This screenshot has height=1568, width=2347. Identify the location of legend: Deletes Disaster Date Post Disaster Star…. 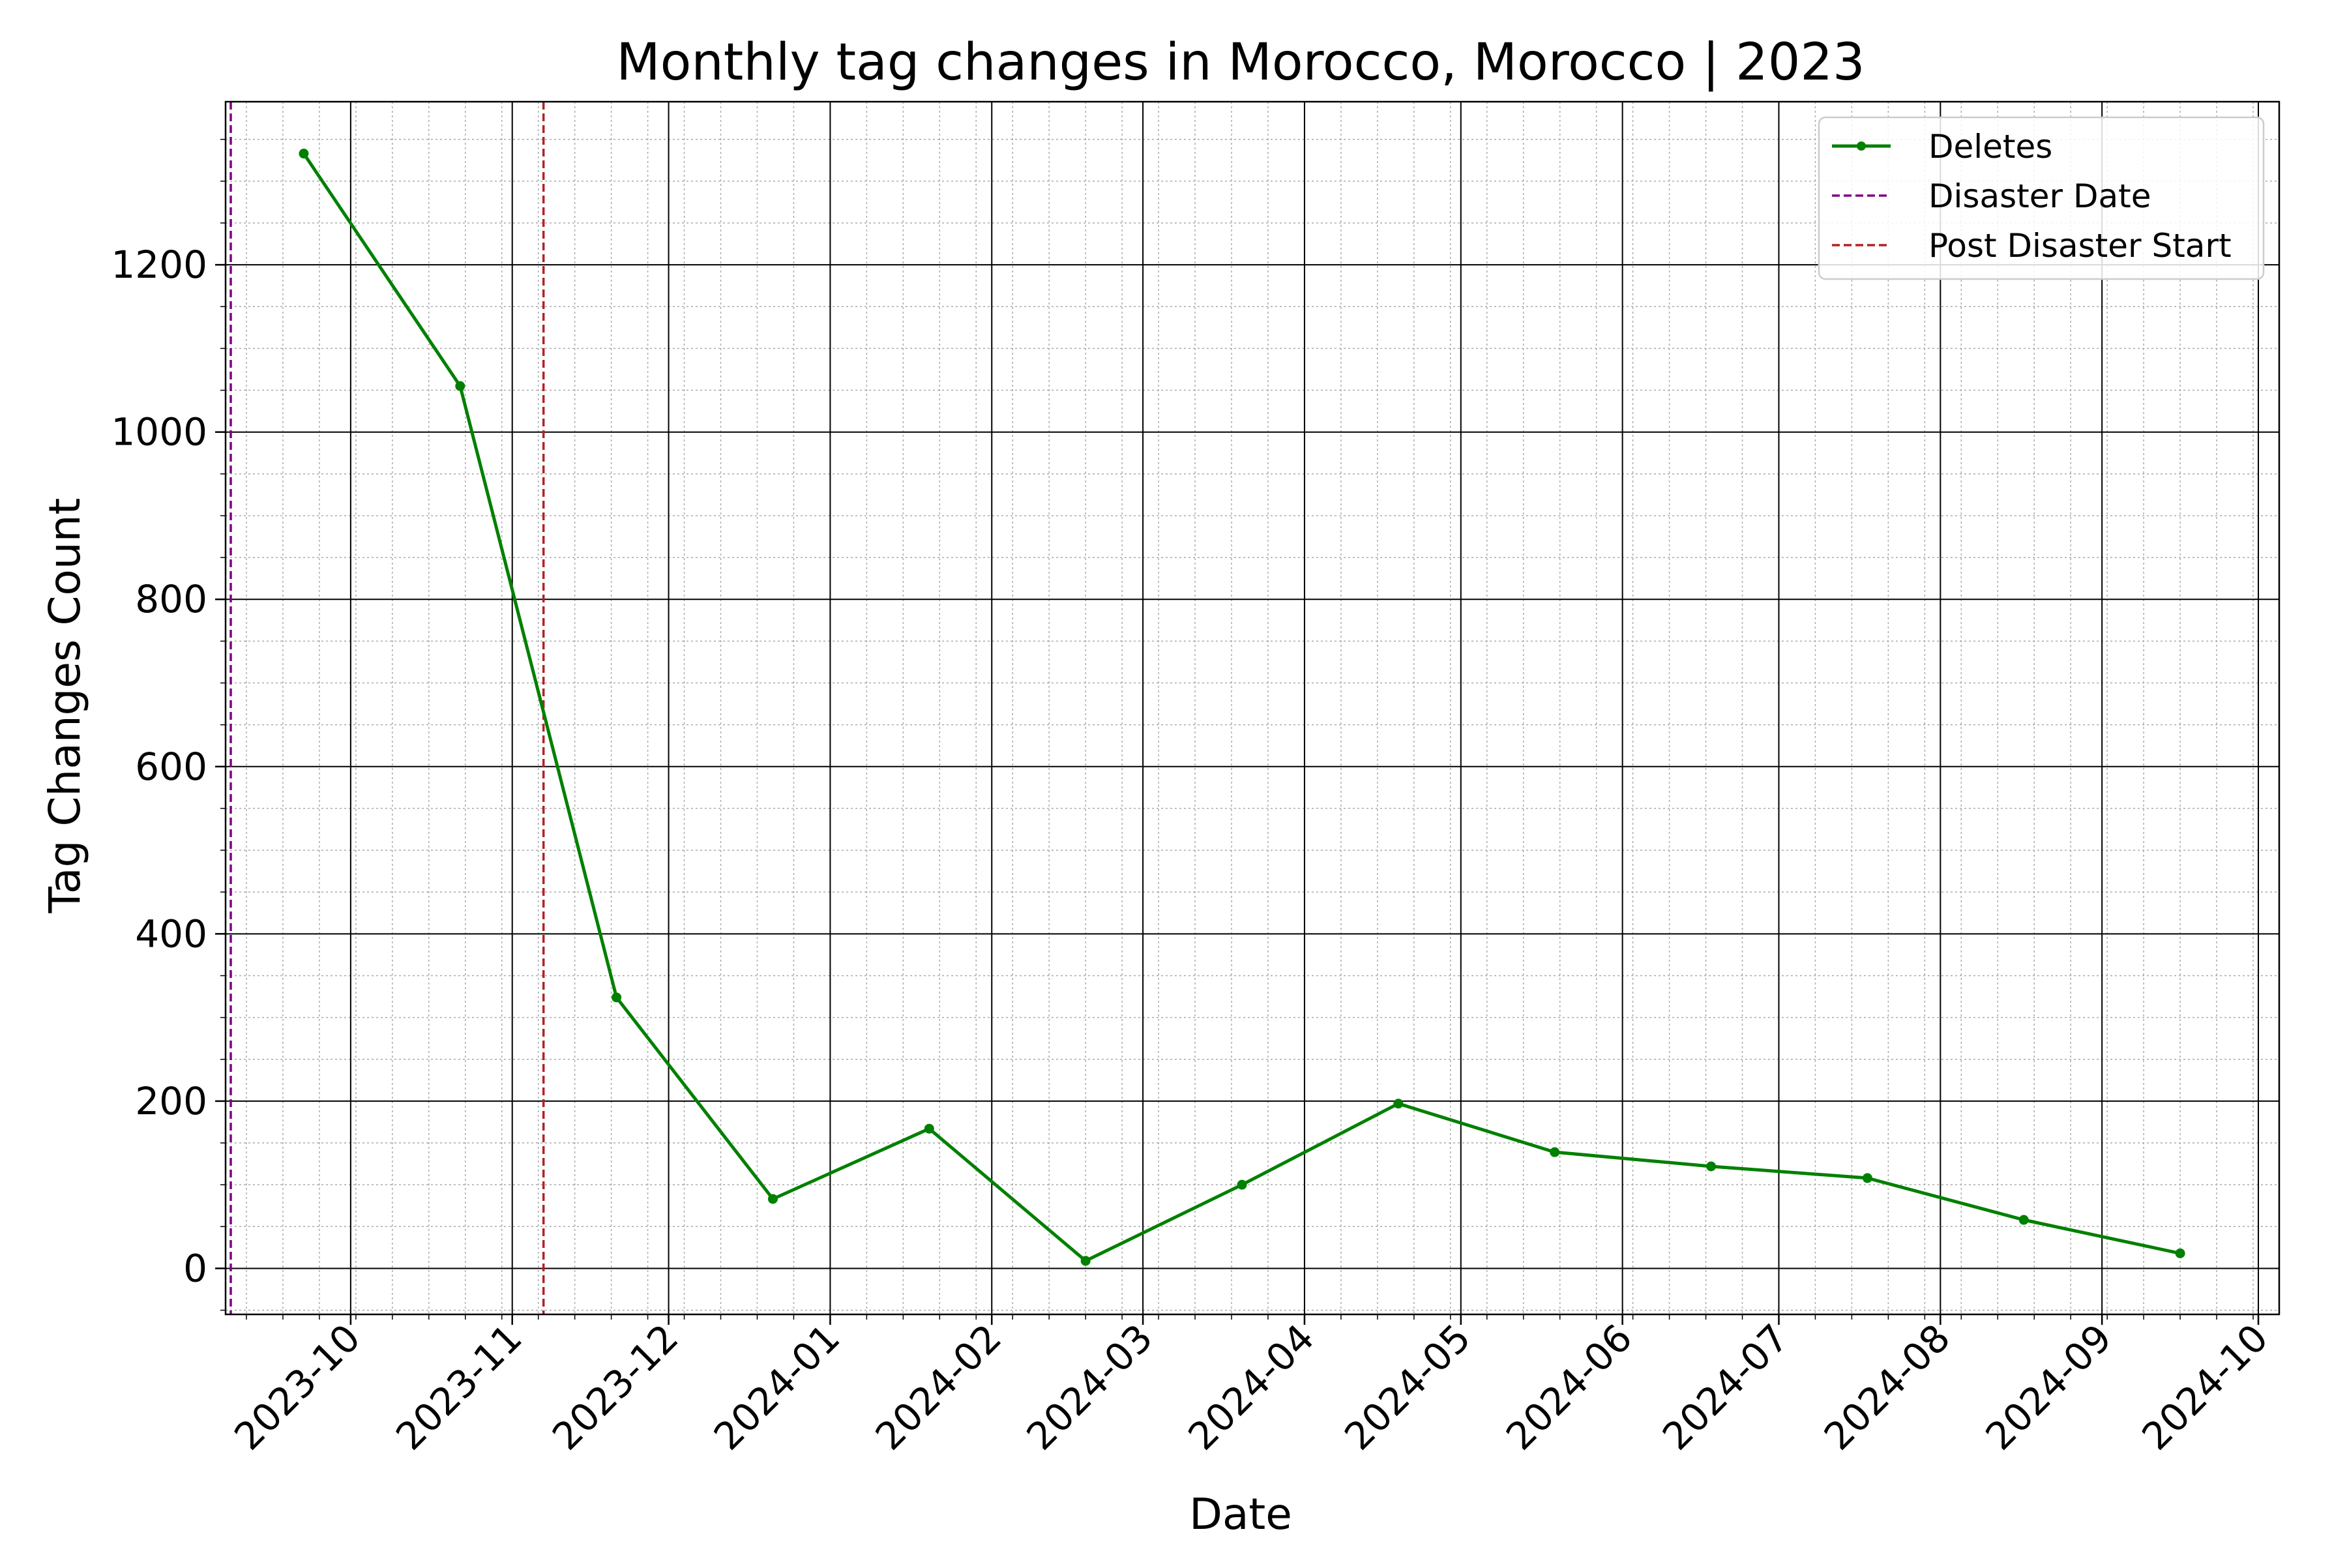
(2041, 198).